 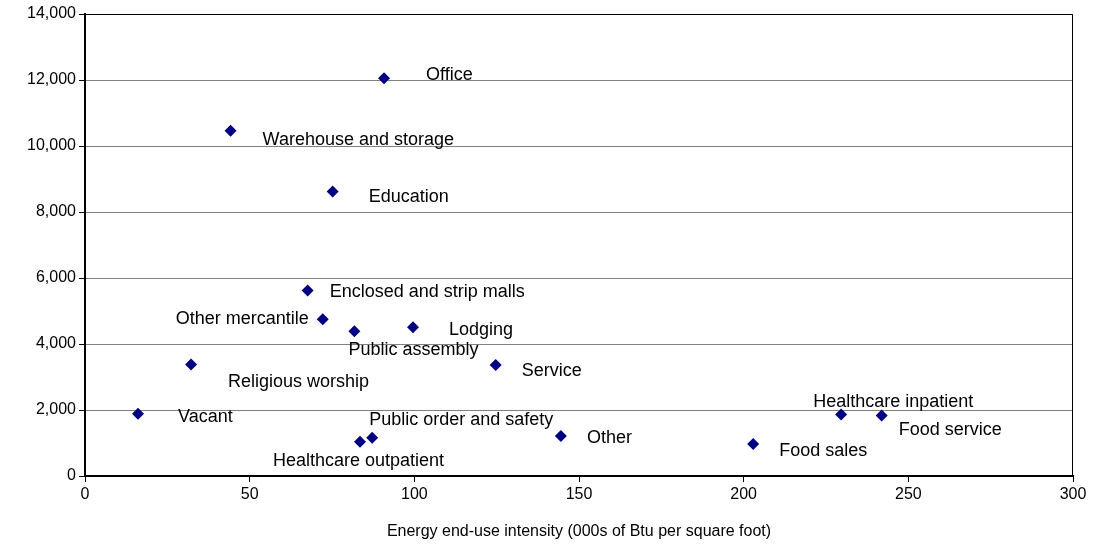 I want to click on x-tick-label: 300, so click(x=1073, y=494).